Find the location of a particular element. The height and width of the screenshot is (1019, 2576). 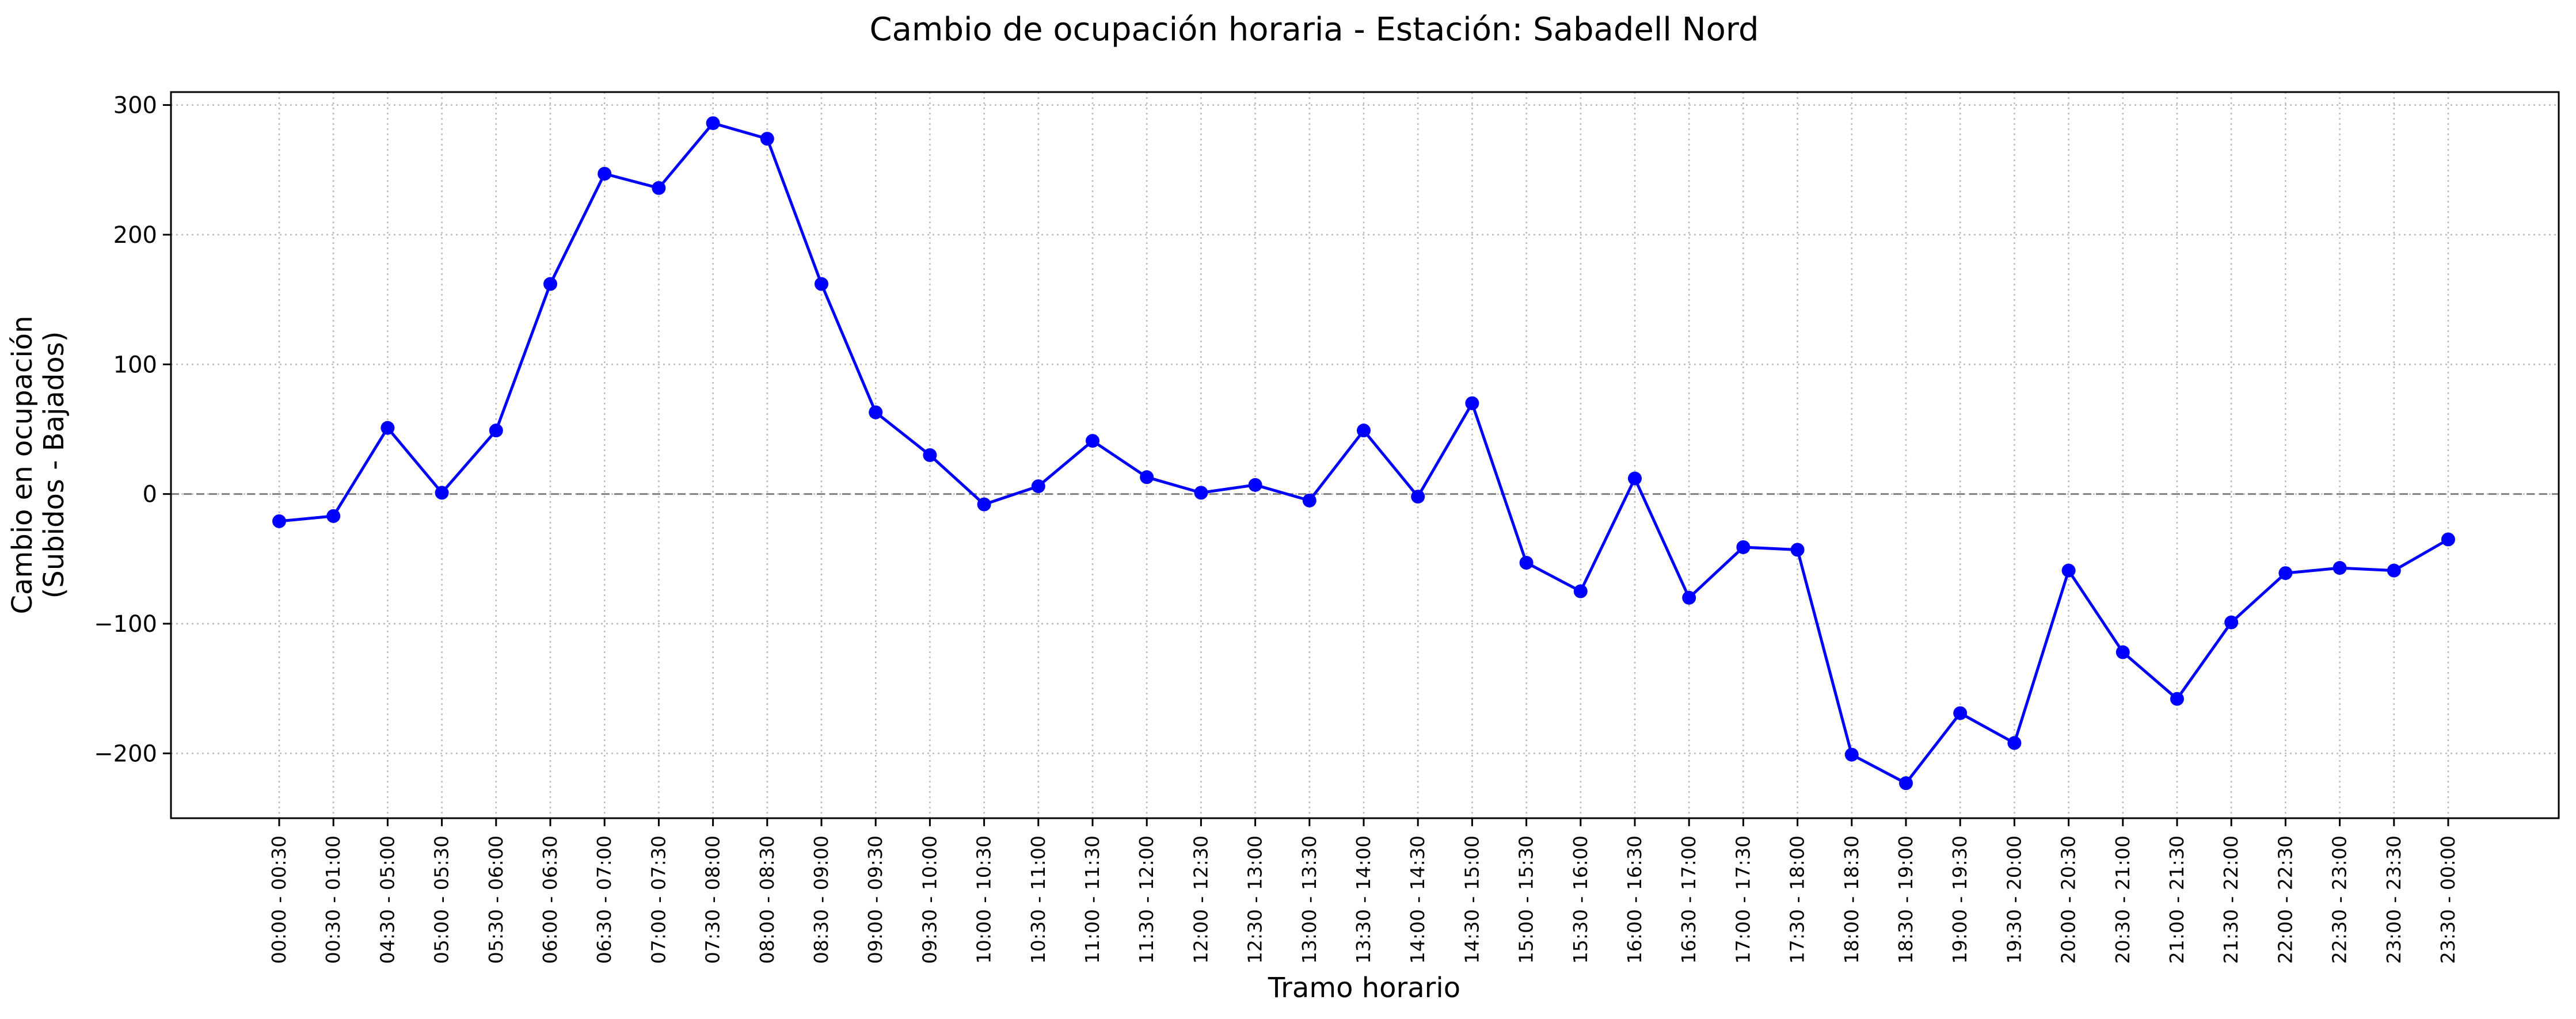

x-tick-label: 15:00 - 15:30 is located at coordinates (1527, 899).